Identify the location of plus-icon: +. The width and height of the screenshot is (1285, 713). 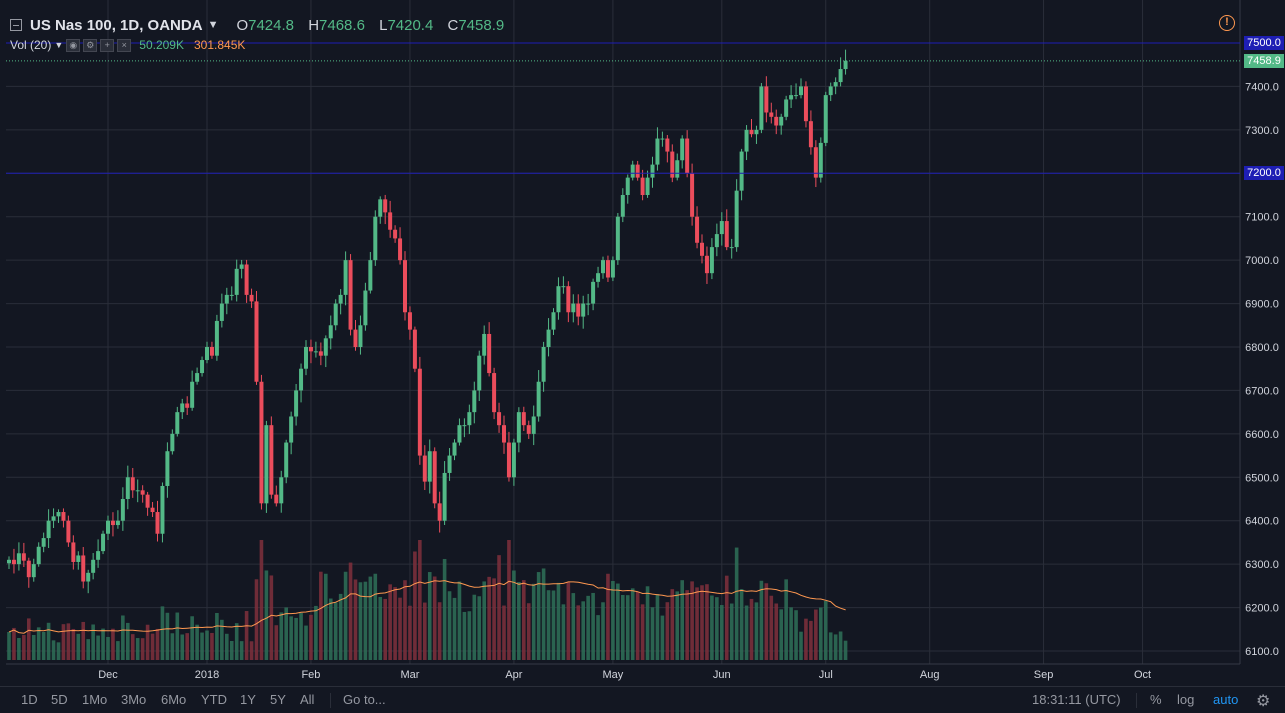
(107, 45).